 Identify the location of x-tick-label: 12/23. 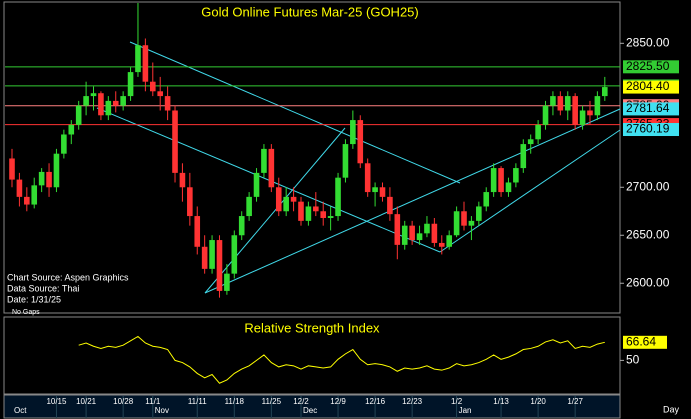
(412, 401).